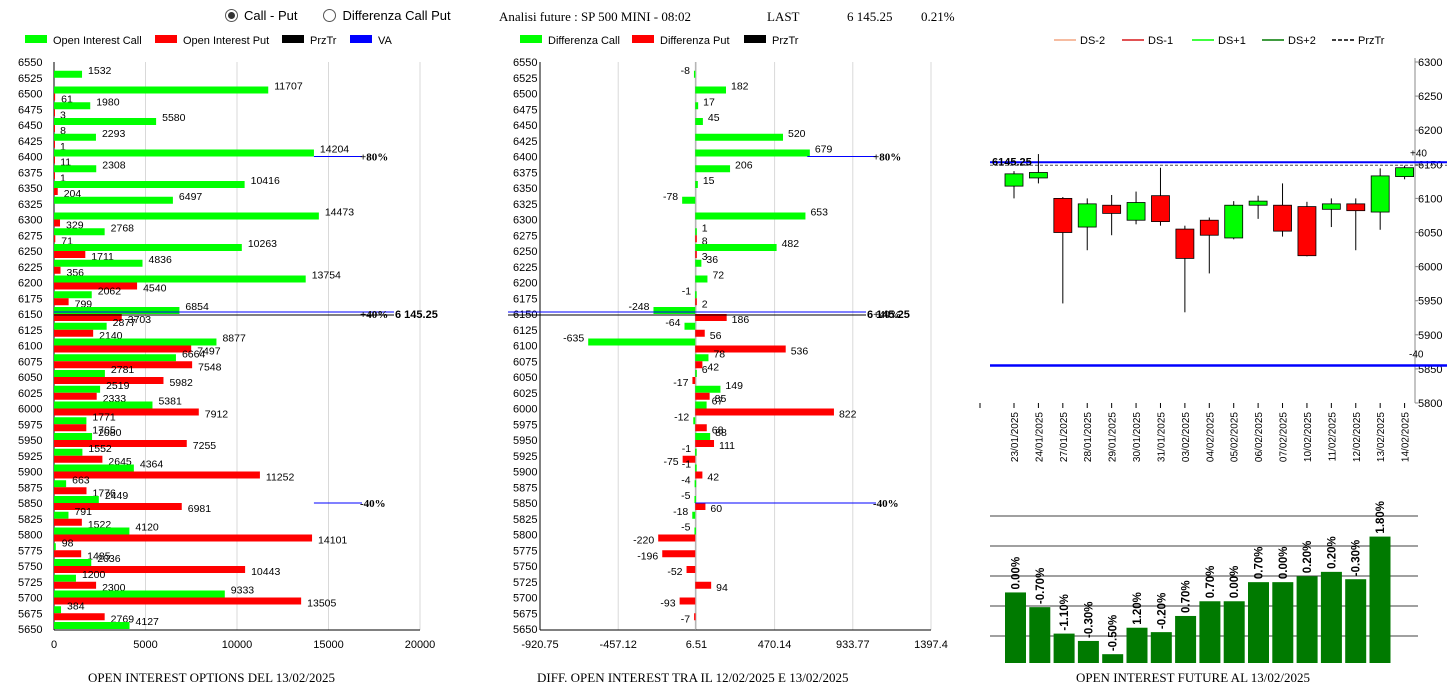 Image resolution: width=1452 pixels, height=691 pixels. What do you see at coordinates (525, 236) in the screenshot?
I see `chart2-ytick: 6275` at bounding box center [525, 236].